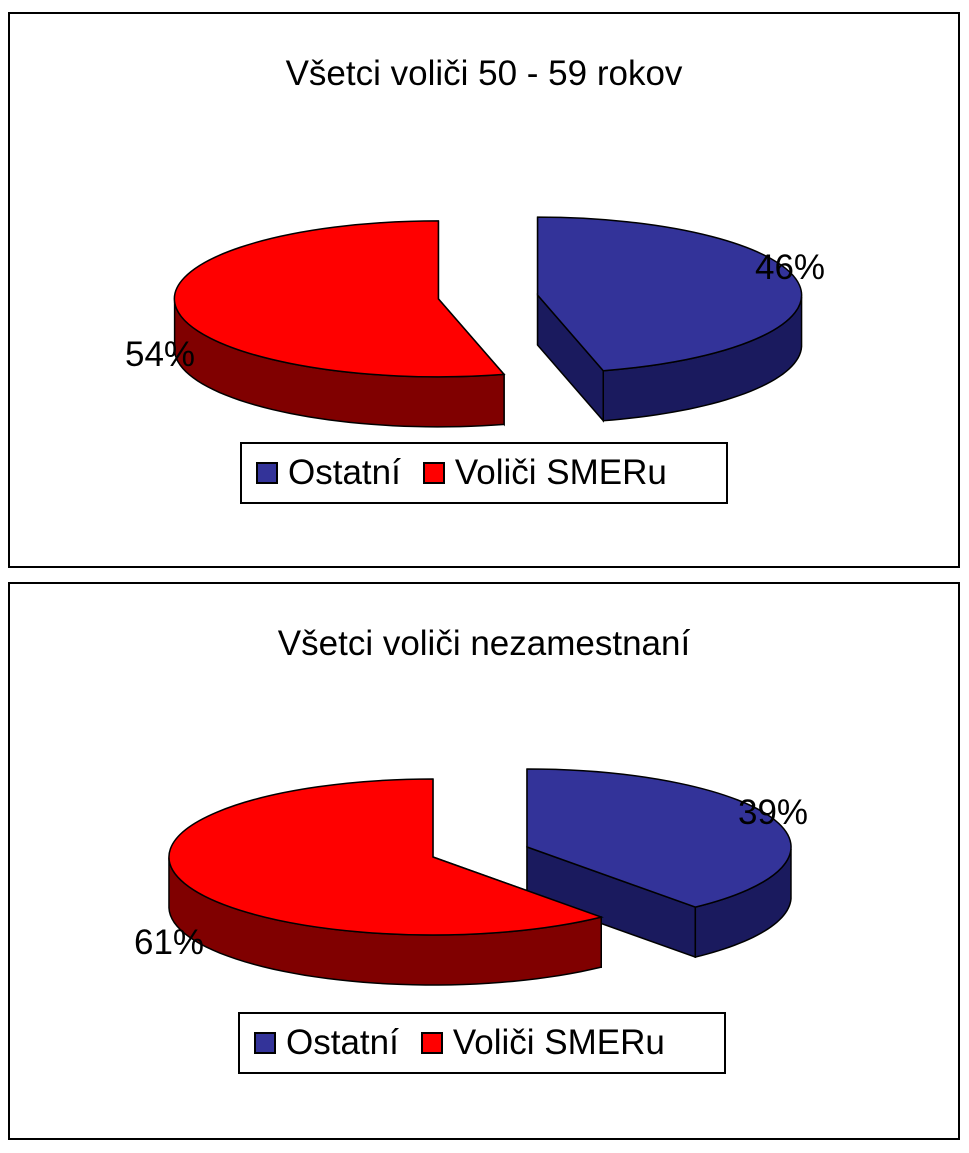 The height and width of the screenshot is (1153, 969). What do you see at coordinates (773, 812) in the screenshot?
I see `slice-label-ostatni: 39%` at bounding box center [773, 812].